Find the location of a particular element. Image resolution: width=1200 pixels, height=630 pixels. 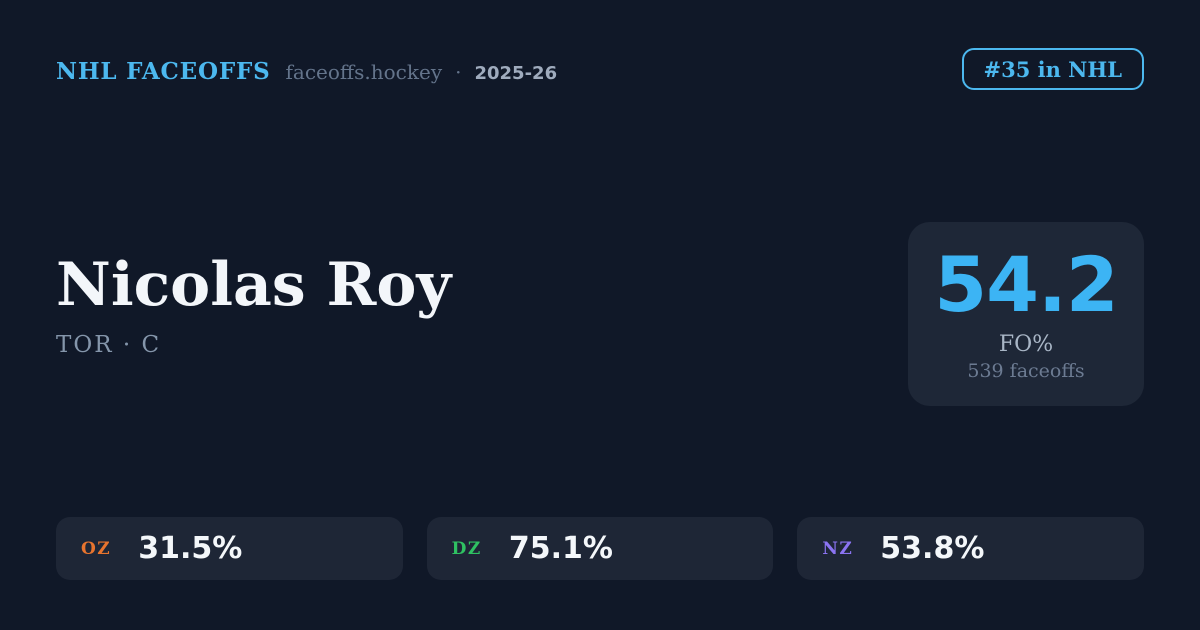

header: NHL FACEOFFS faceoffs.hockey · 2025-26 is located at coordinates (306, 71).